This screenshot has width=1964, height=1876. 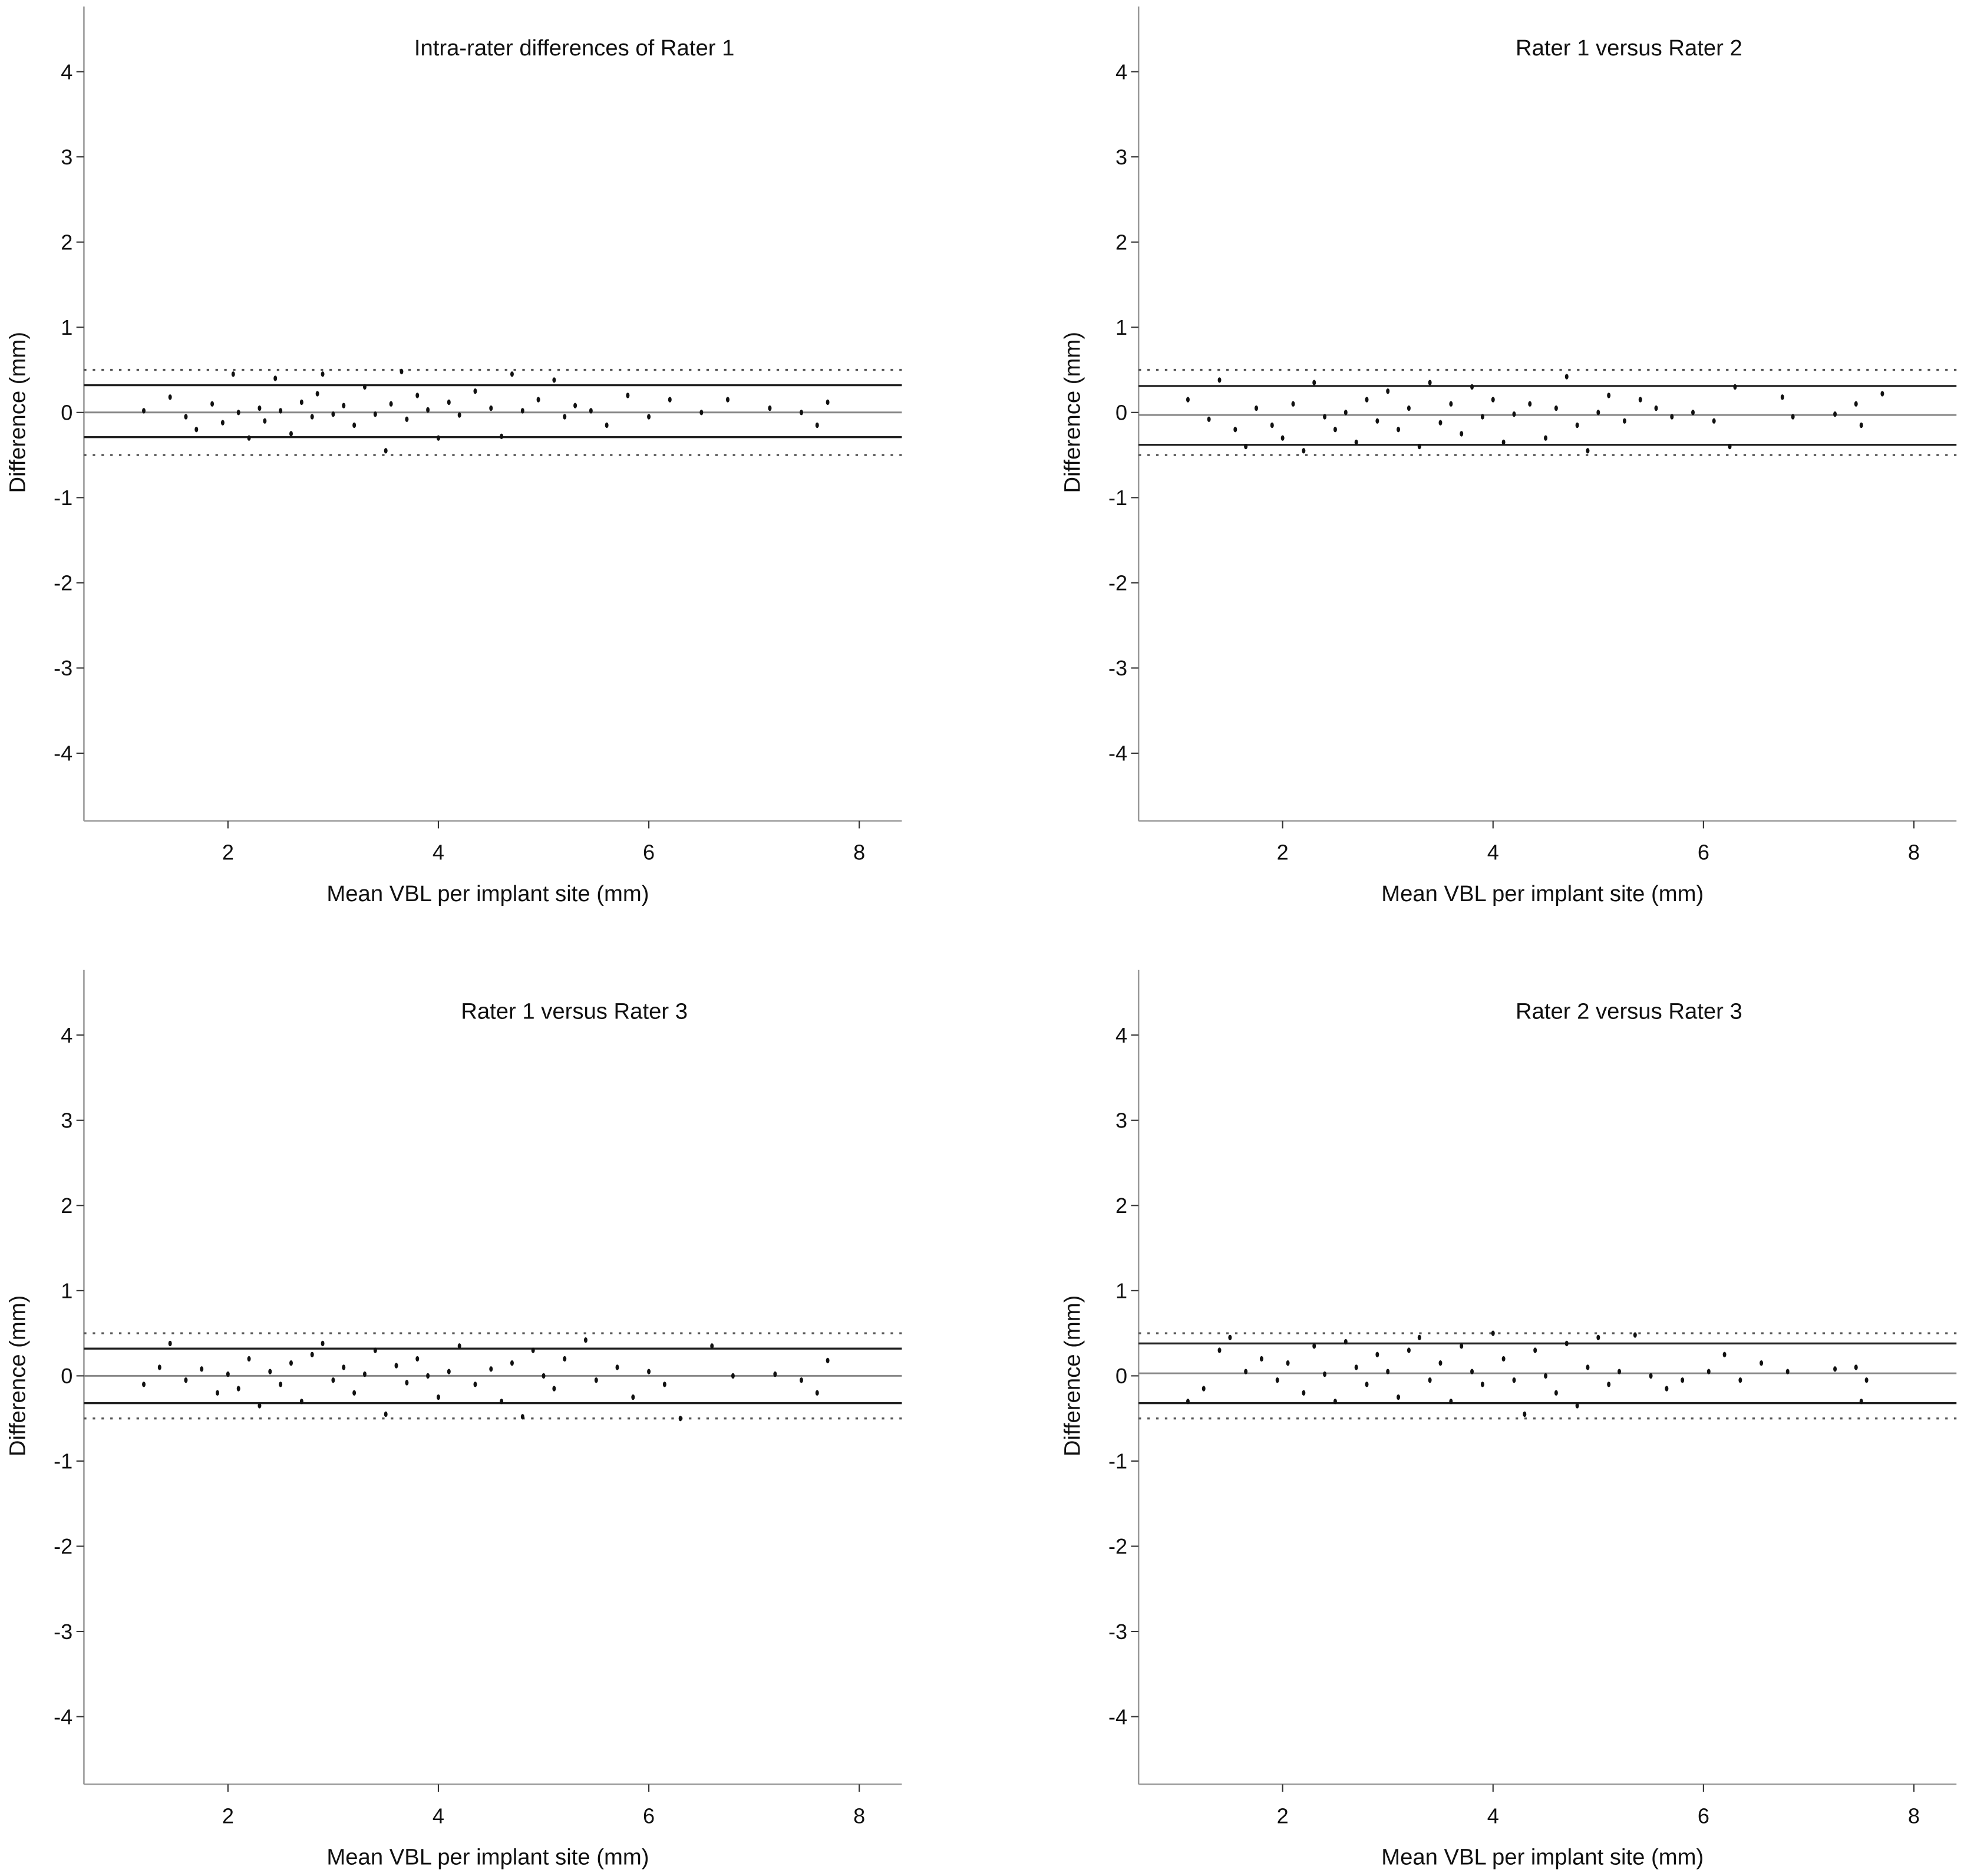 What do you see at coordinates (66, 242) in the screenshot?
I see `y-tick-label: 2` at bounding box center [66, 242].